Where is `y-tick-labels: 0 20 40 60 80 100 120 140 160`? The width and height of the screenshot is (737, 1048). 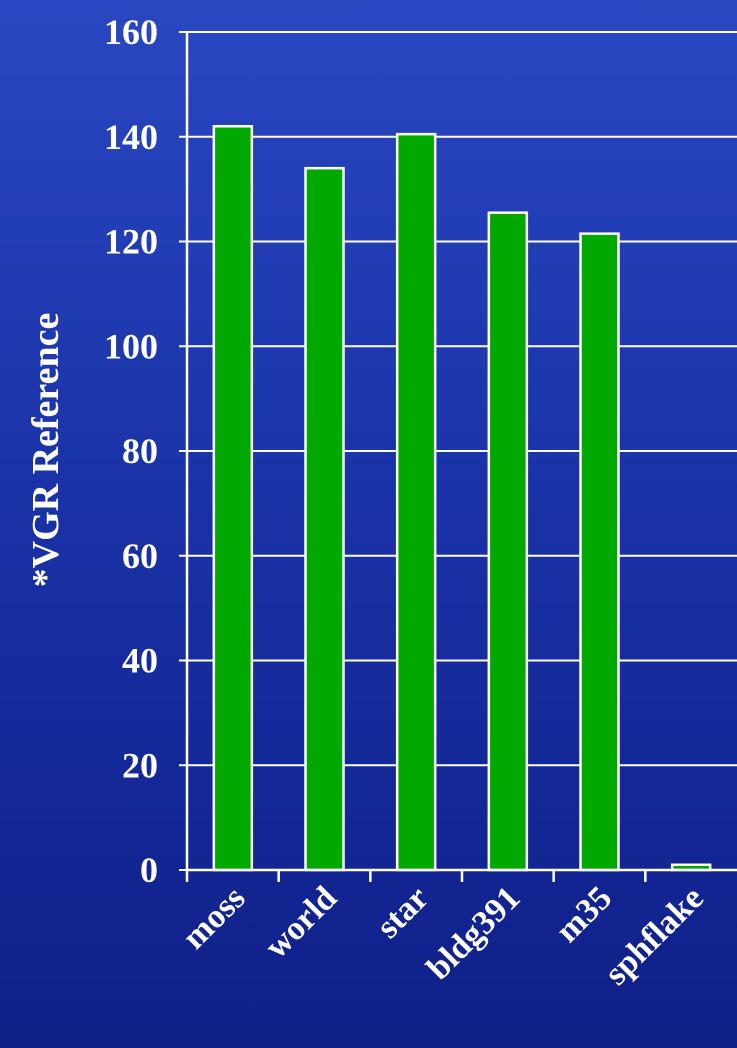
y-tick-labels: 0 20 40 60 80 100 120 140 160 is located at coordinates (131, 451).